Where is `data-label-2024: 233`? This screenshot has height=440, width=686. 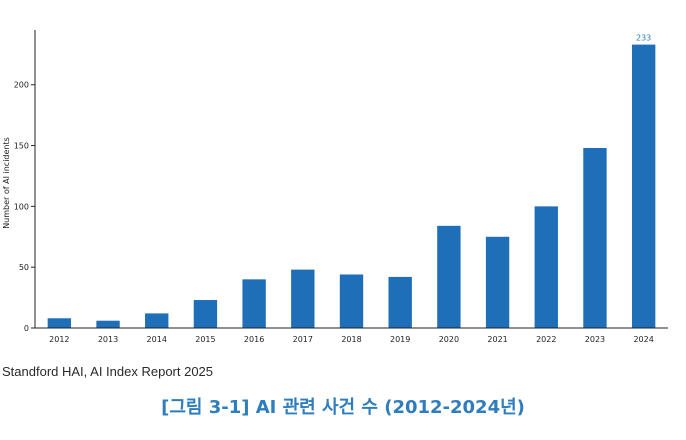
data-label-2024: 233 is located at coordinates (643, 38).